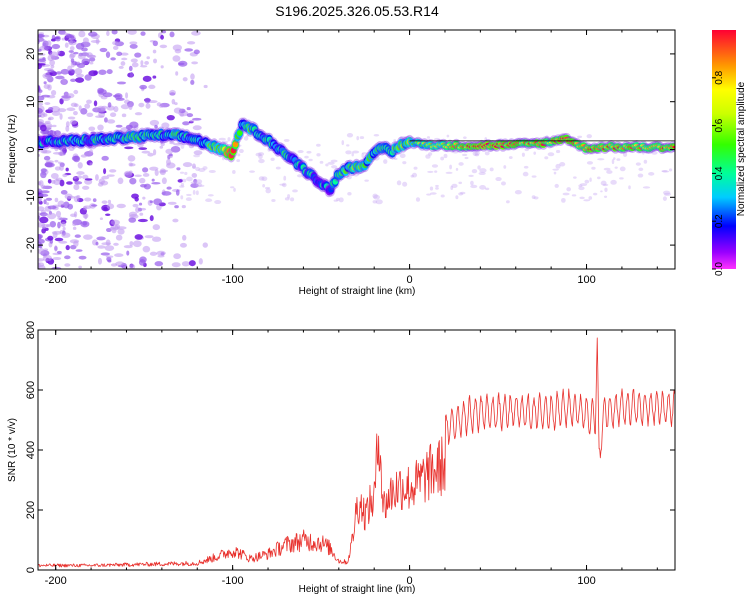  Describe the element at coordinates (233, 280) in the screenshot. I see `spectrogram-xtick-label: -100` at that location.